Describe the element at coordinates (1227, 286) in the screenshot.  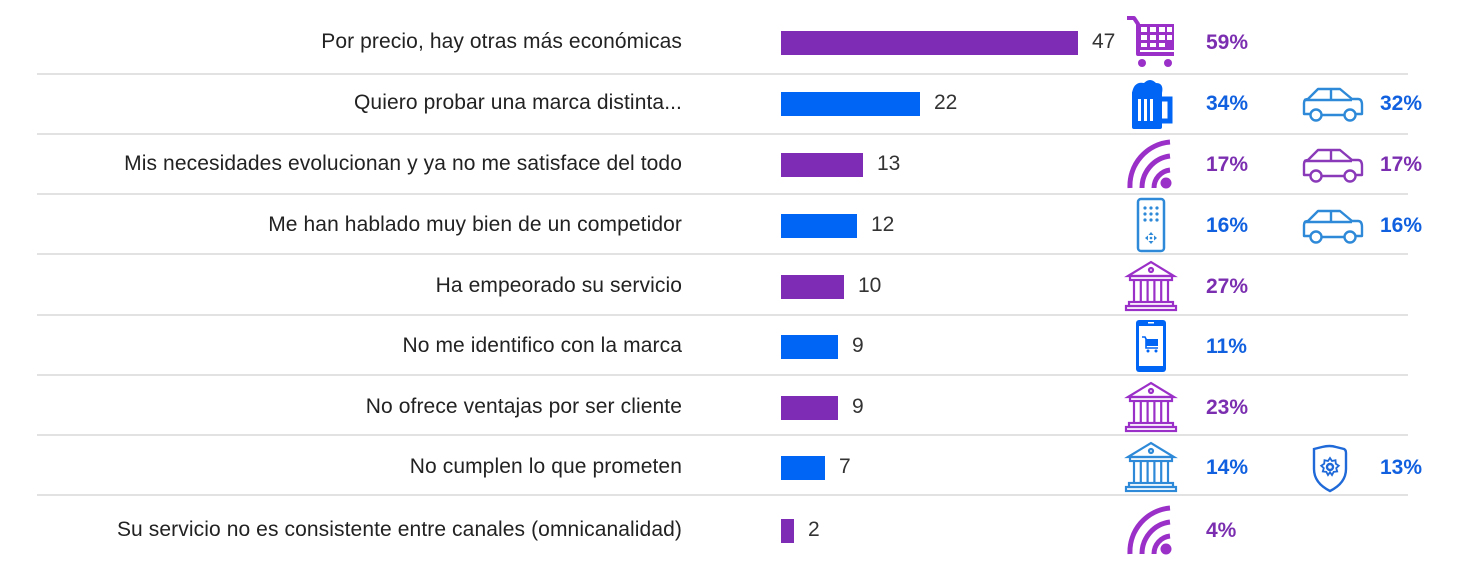
I see `percentage-label: 27%` at that location.